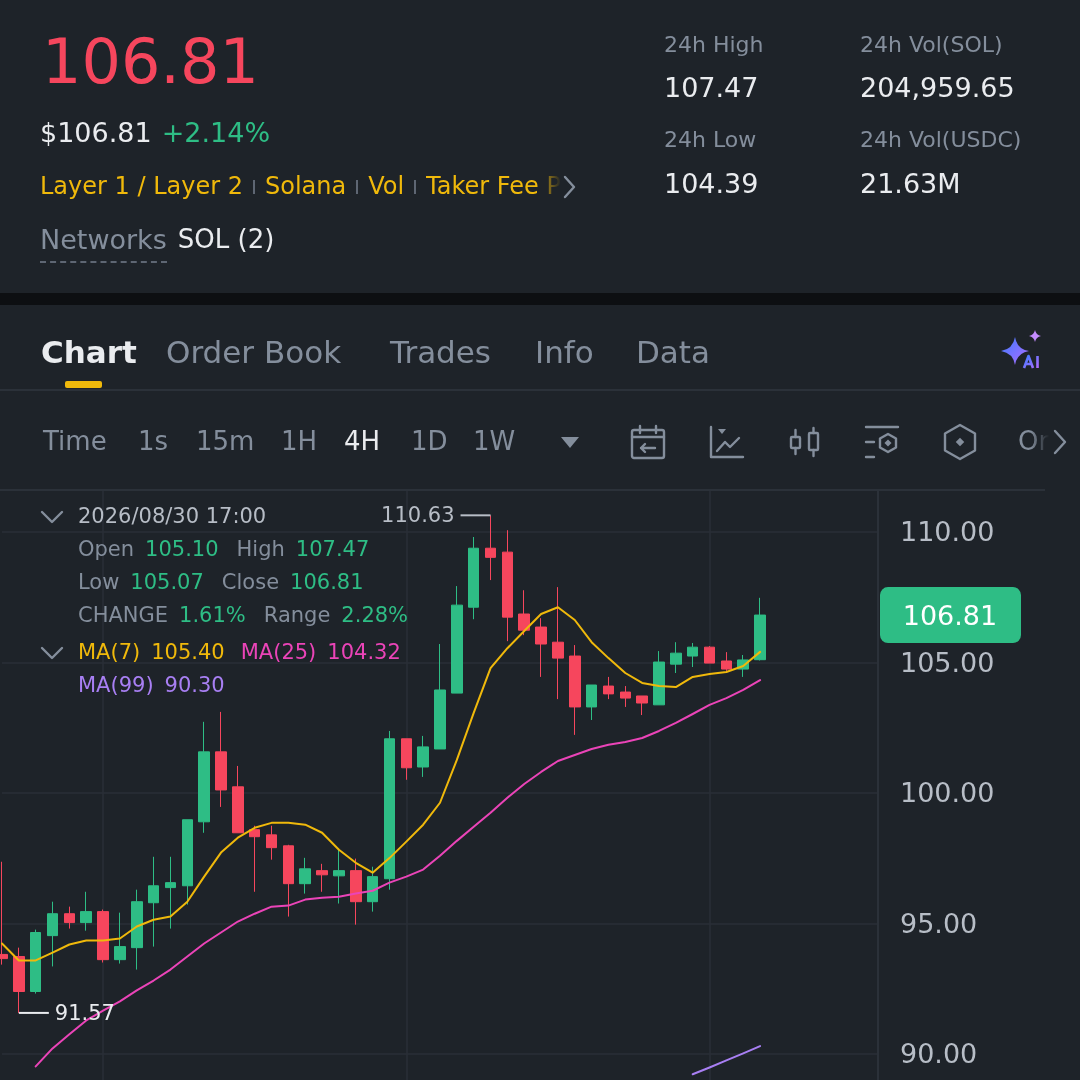 This screenshot has height=1080, width=1080. Describe the element at coordinates (711, 88) in the screenshot. I see `text: 107.47` at that location.